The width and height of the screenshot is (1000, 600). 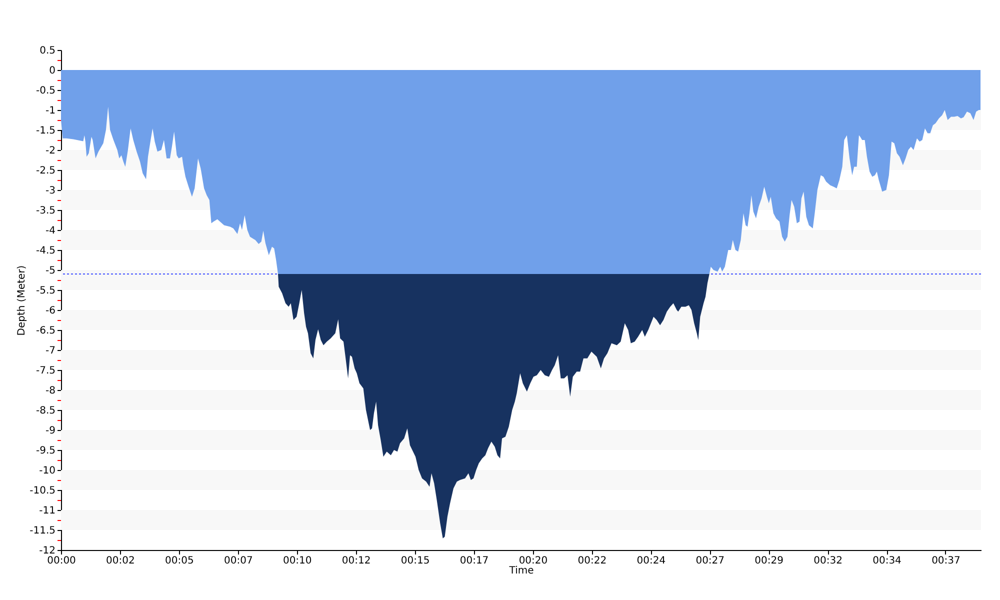 What do you see at coordinates (51, 271) in the screenshot?
I see `y-tick-label: -5` at bounding box center [51, 271].